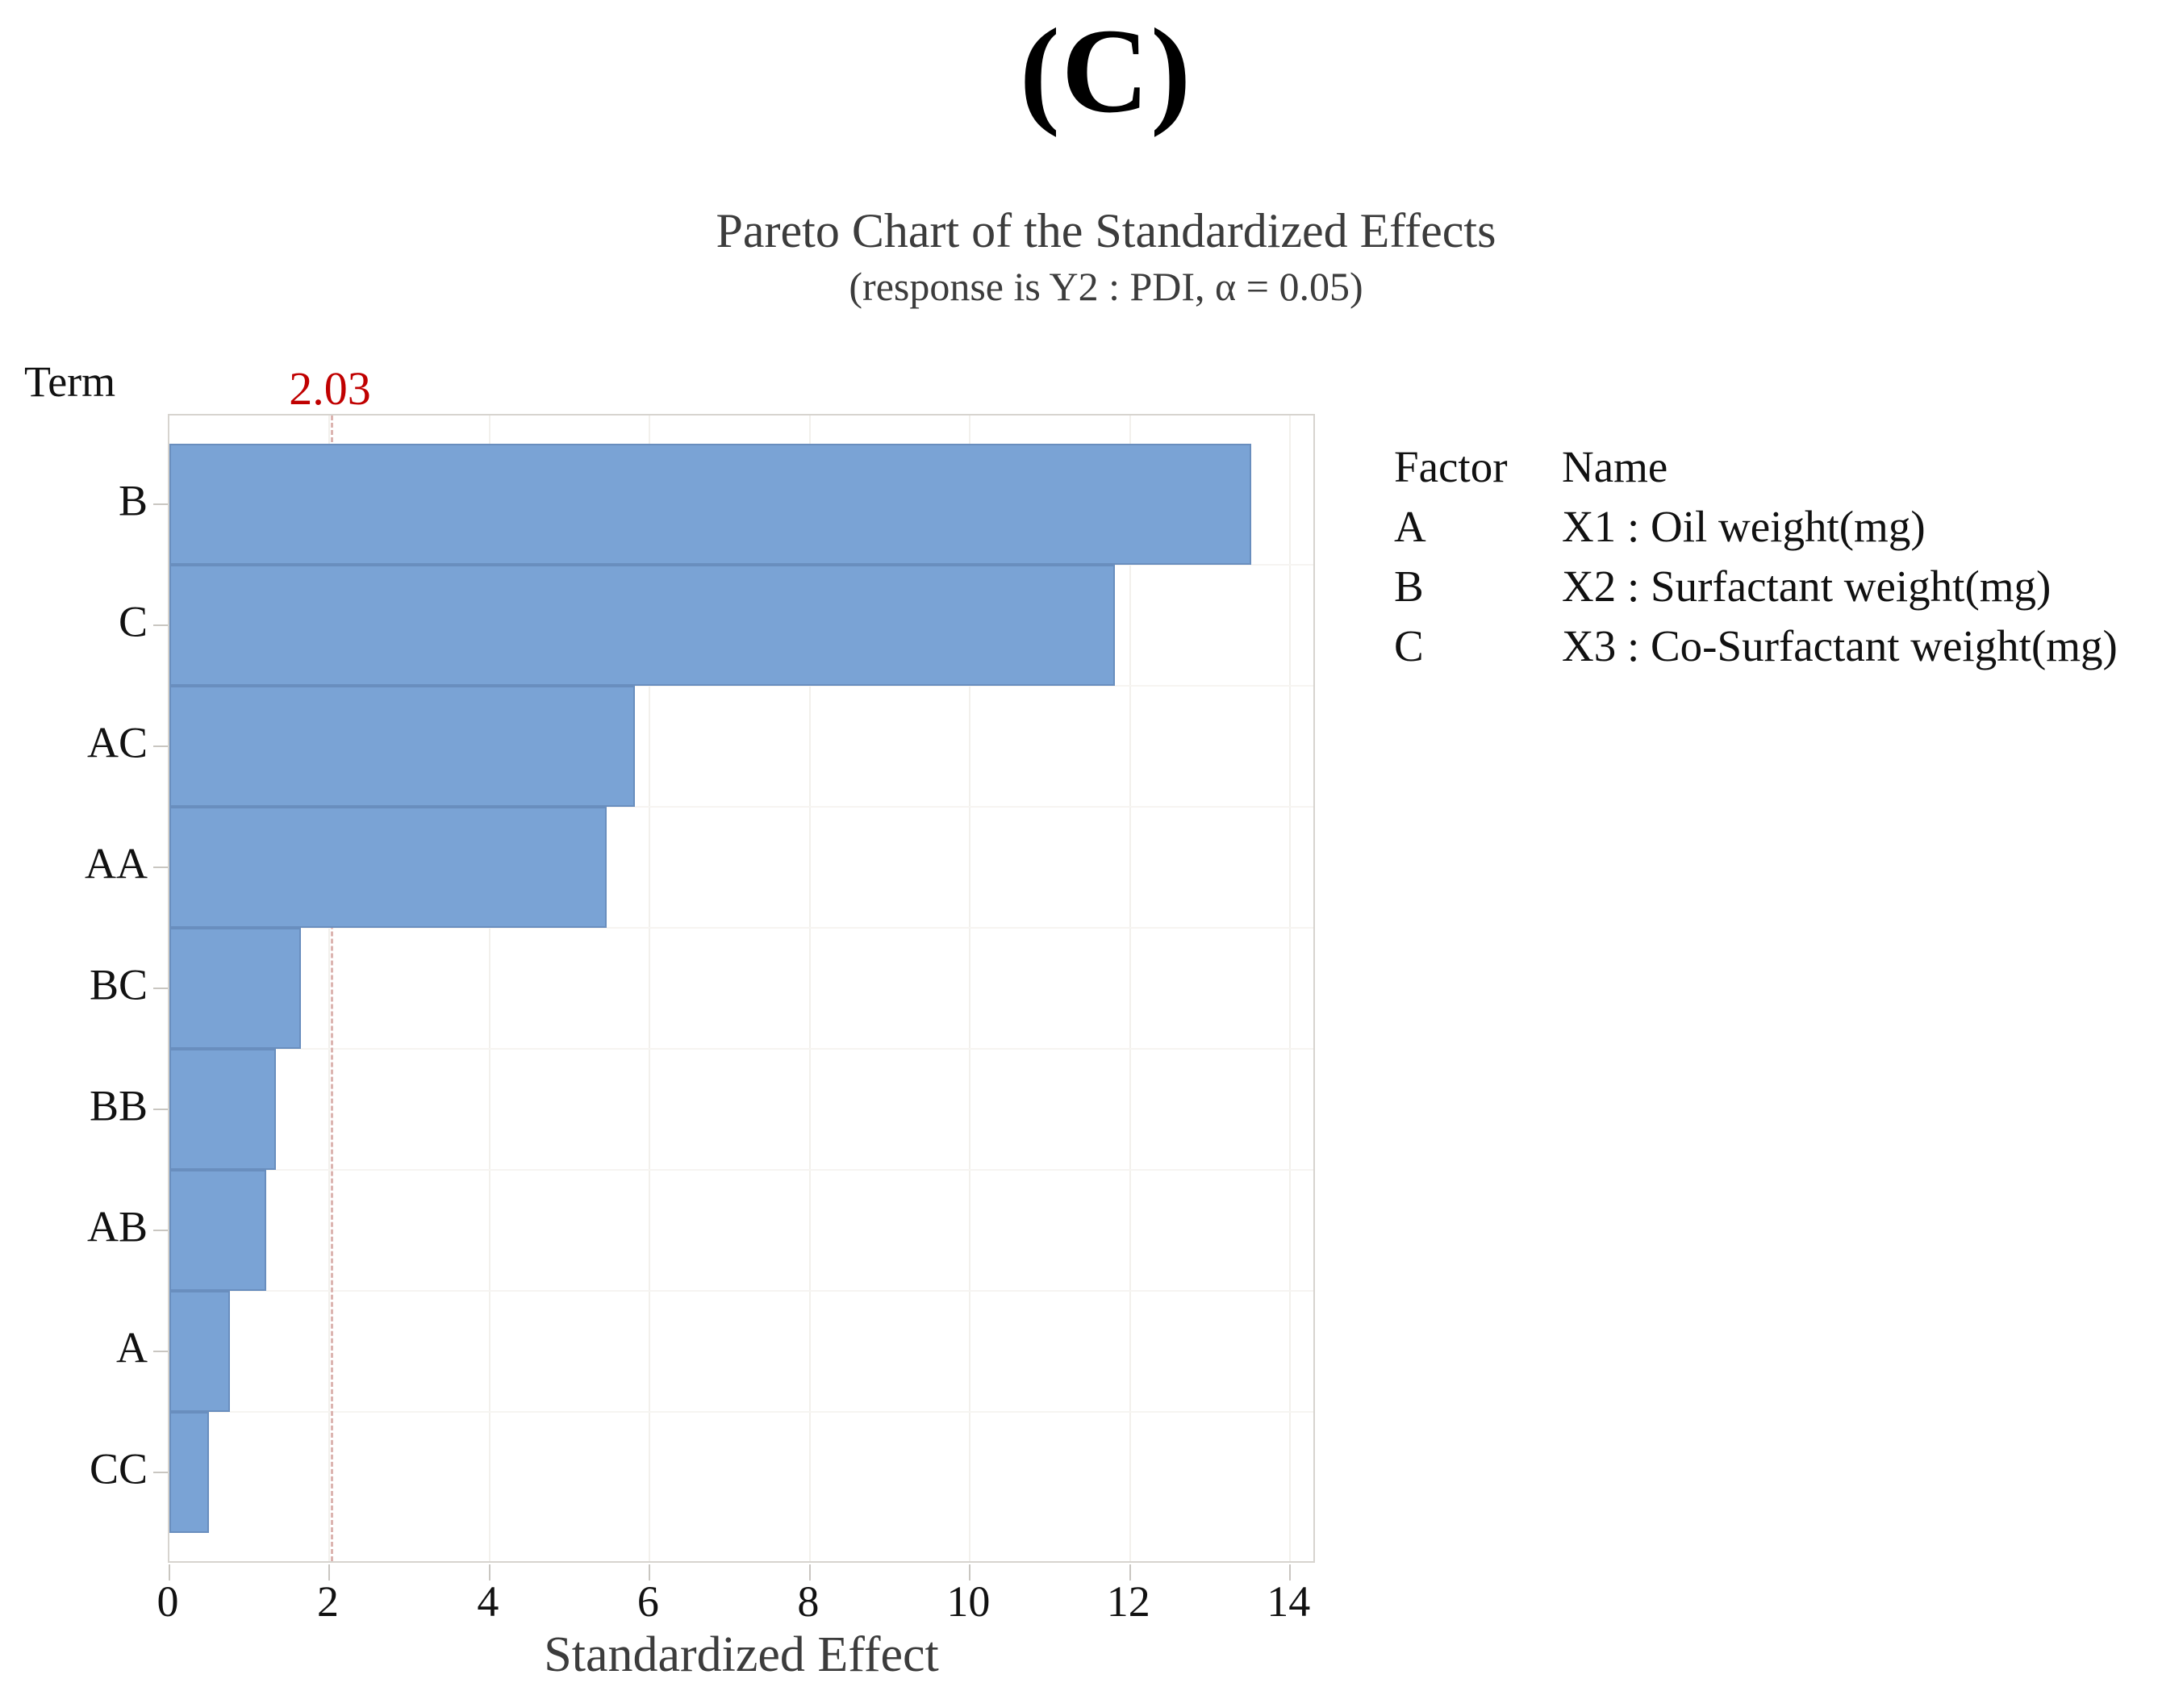 The image size is (2183, 1708). Describe the element at coordinates (1451, 467) in the screenshot. I see `legend-factor-header: Factor` at that location.